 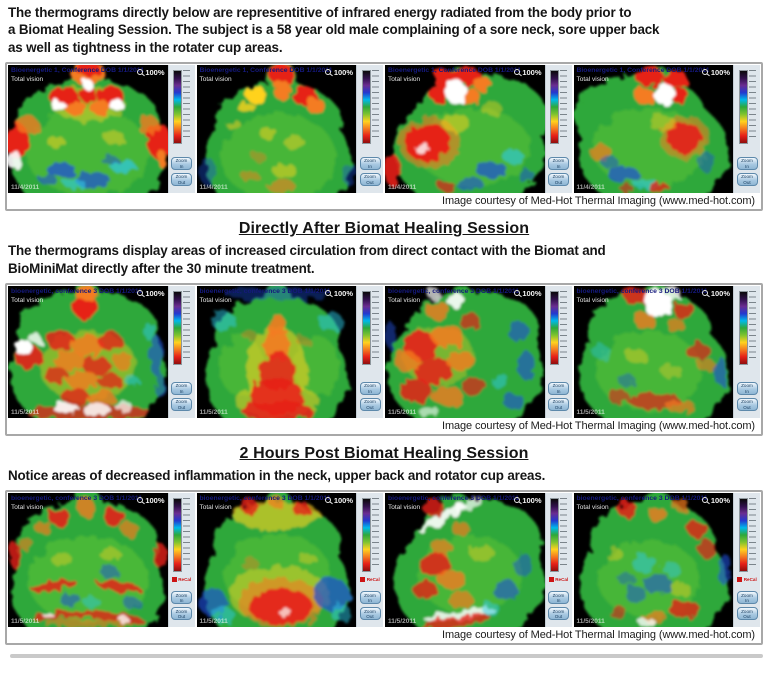 I want to click on section-heading: 2 Hours Post Biomat Healing Session, so click(x=384, y=454).